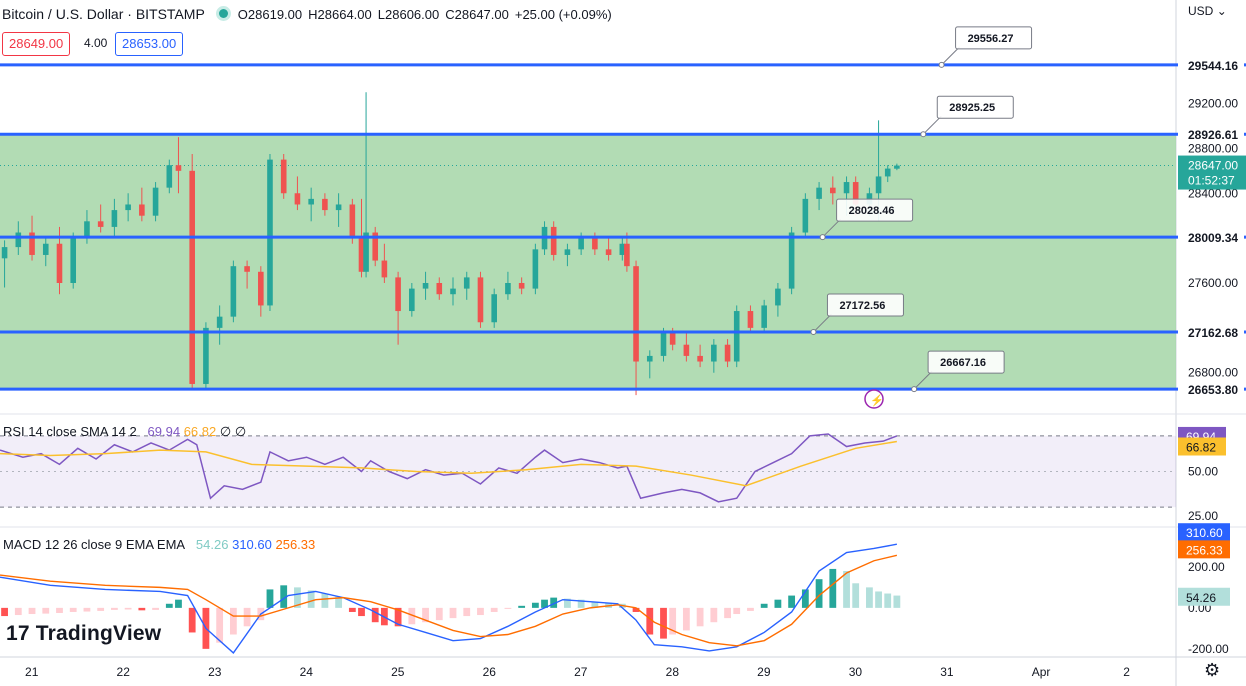  What do you see at coordinates (1208, 649) in the screenshot?
I see `macd-tick-label: -200.00` at bounding box center [1208, 649].